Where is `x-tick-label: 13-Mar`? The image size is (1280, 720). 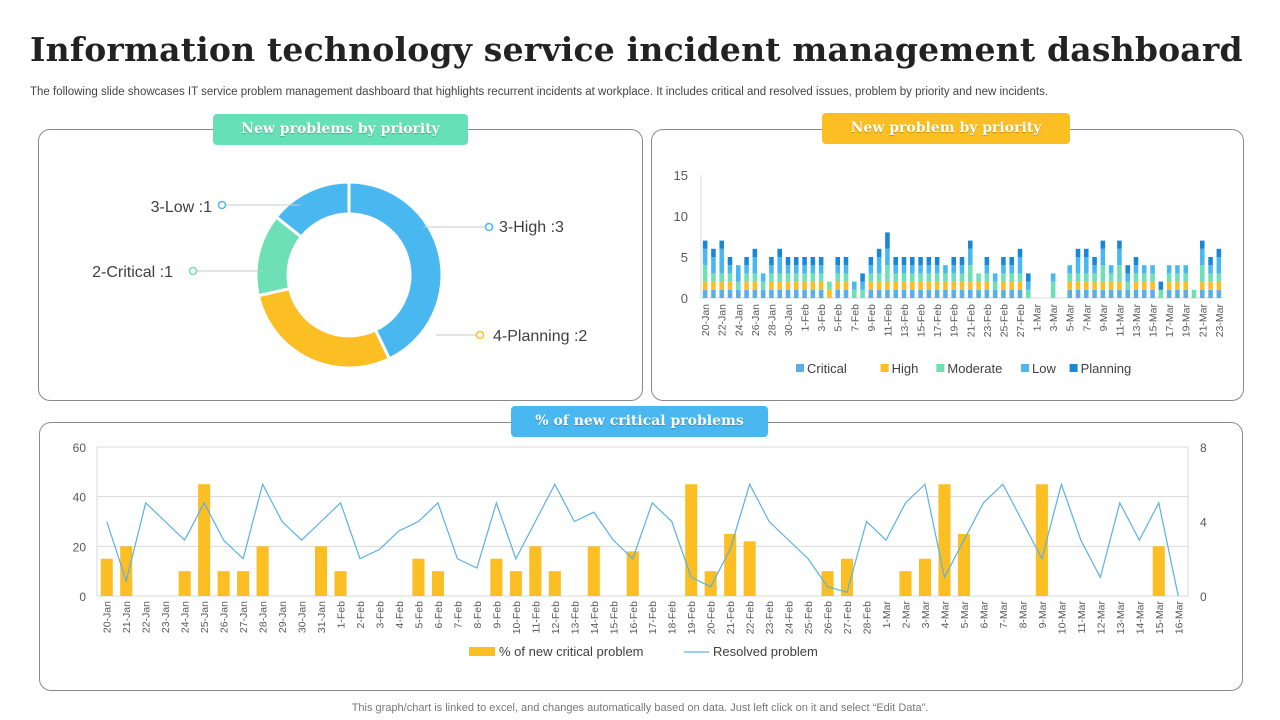
x-tick-label: 13-Mar is located at coordinates (1137, 321).